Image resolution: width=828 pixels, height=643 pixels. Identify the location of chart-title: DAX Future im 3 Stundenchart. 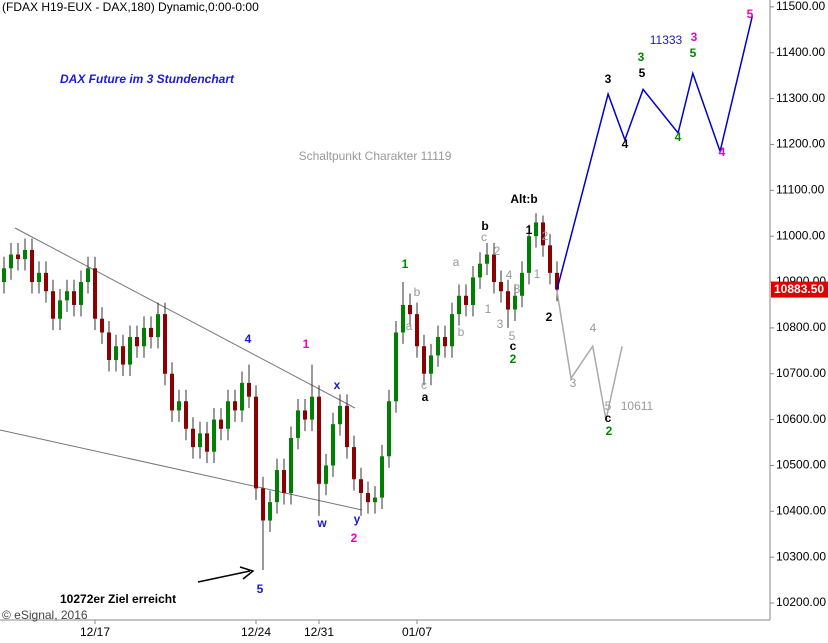
(147, 79).